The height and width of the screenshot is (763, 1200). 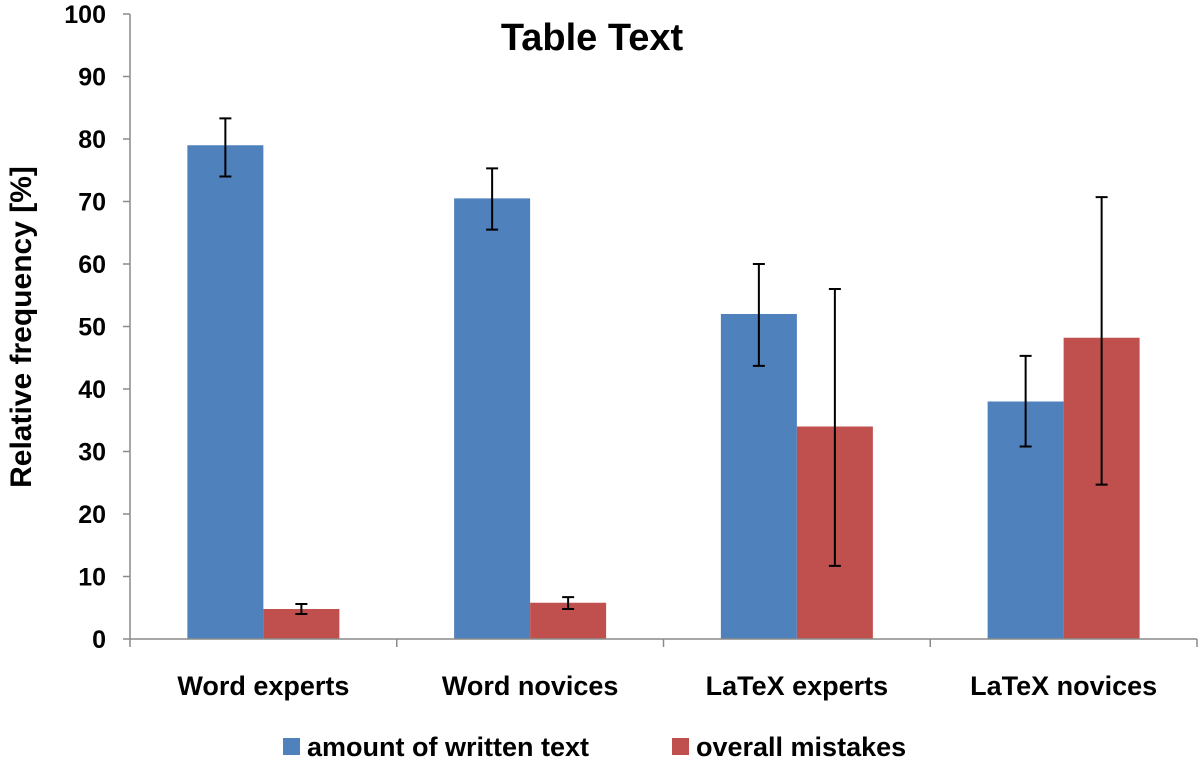 I want to click on y-tick-label: 70, so click(x=92, y=203).